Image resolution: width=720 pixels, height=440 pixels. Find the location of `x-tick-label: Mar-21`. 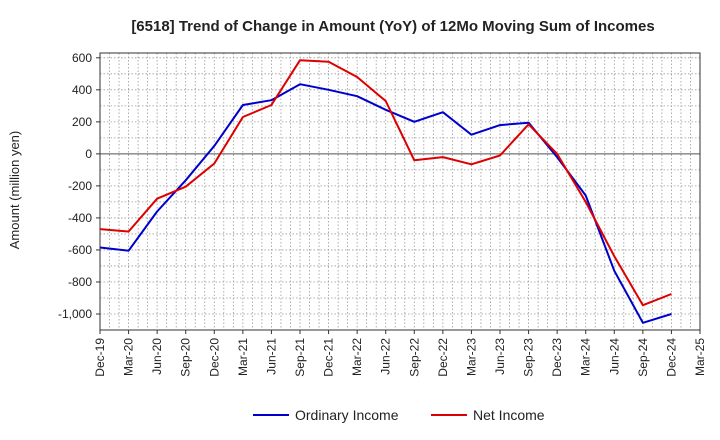

x-tick-label: Mar-21 is located at coordinates (243, 357).